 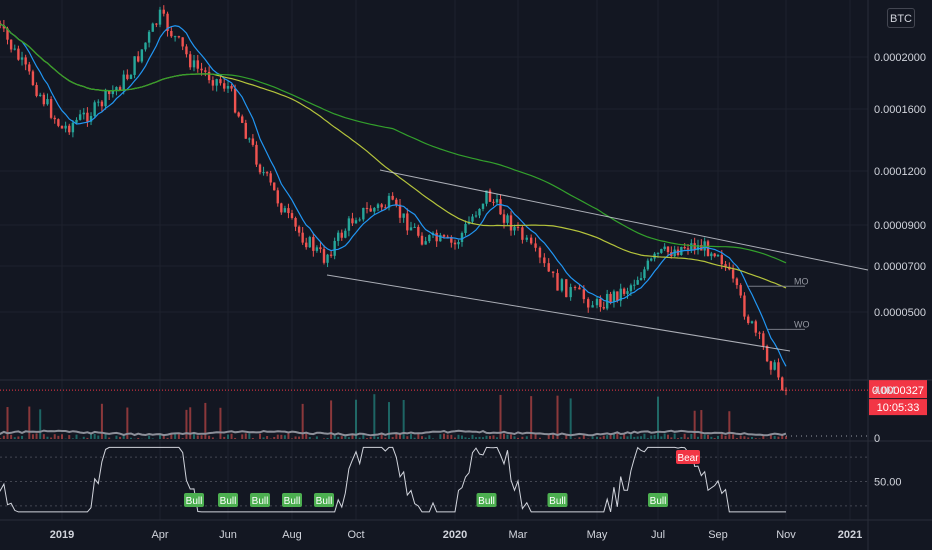 What do you see at coordinates (558, 313) in the screenshot?
I see `trendline-lower` at bounding box center [558, 313].